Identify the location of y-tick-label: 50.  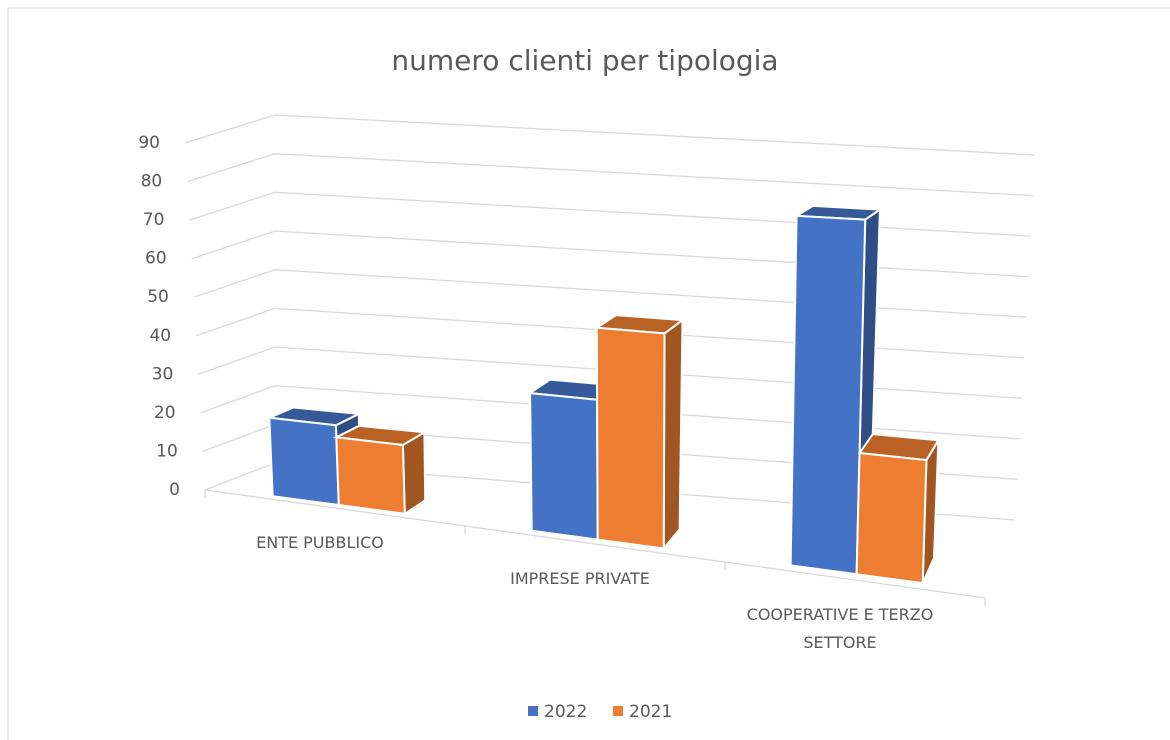
(158, 297).